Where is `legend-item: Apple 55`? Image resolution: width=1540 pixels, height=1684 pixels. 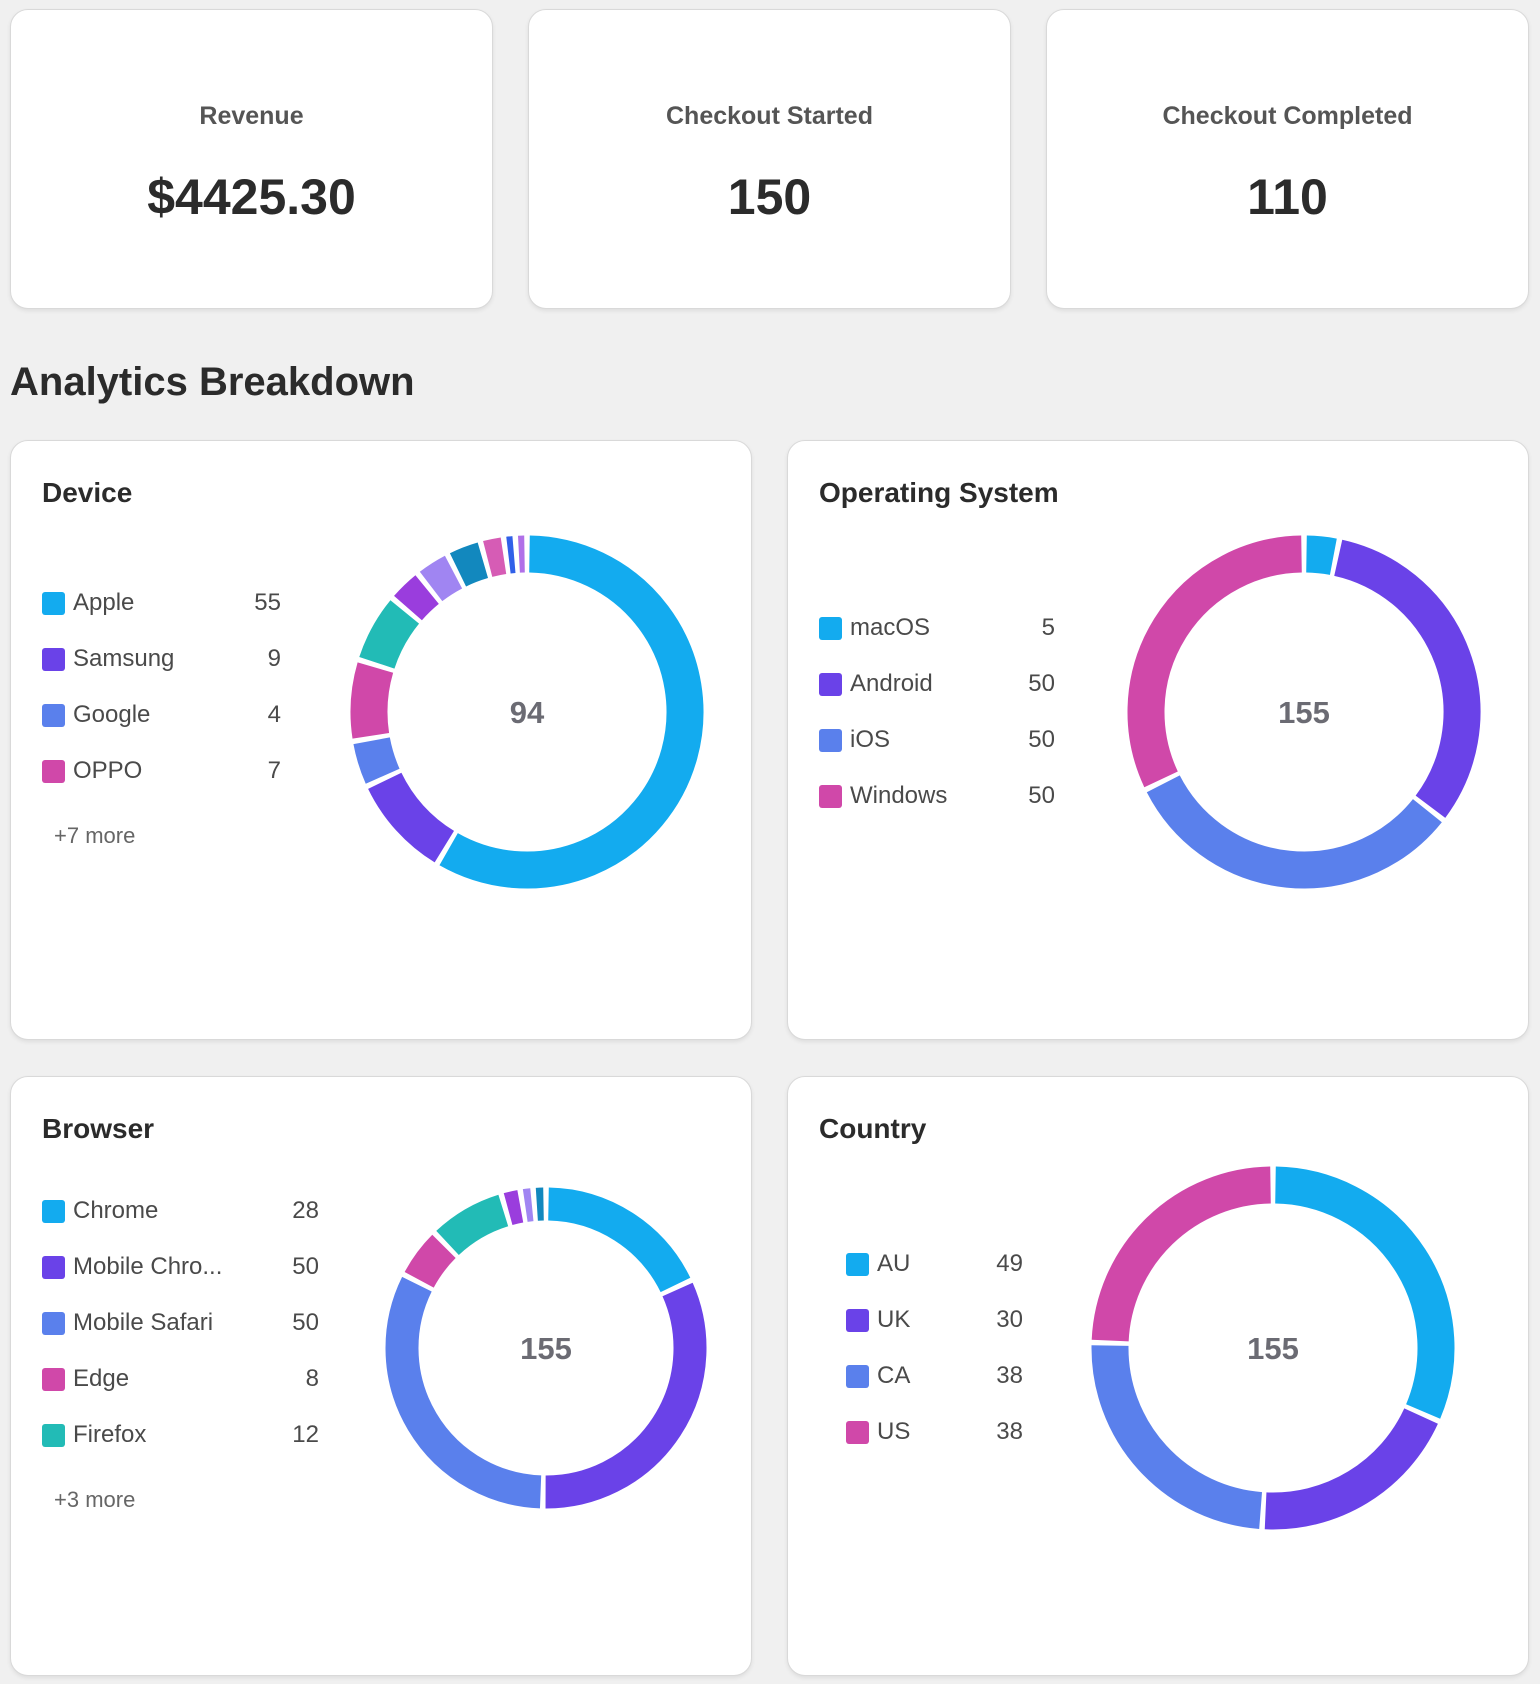 legend-item: Apple 55 is located at coordinates (161, 617).